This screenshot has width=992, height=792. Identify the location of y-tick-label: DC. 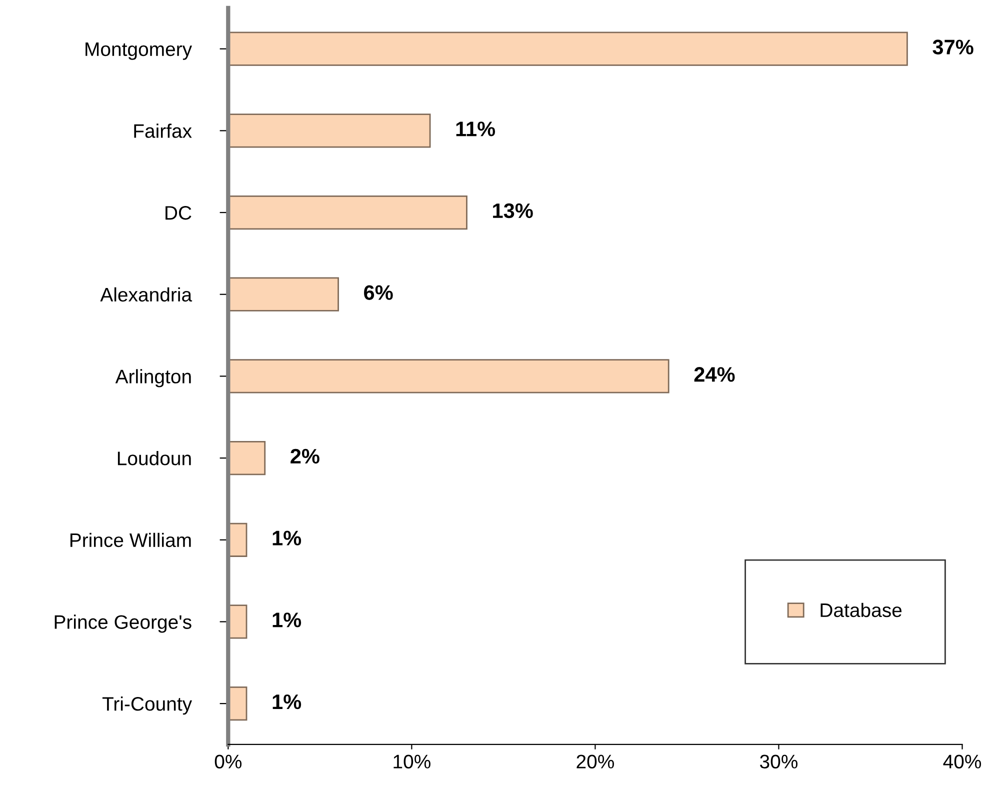
(179, 213).